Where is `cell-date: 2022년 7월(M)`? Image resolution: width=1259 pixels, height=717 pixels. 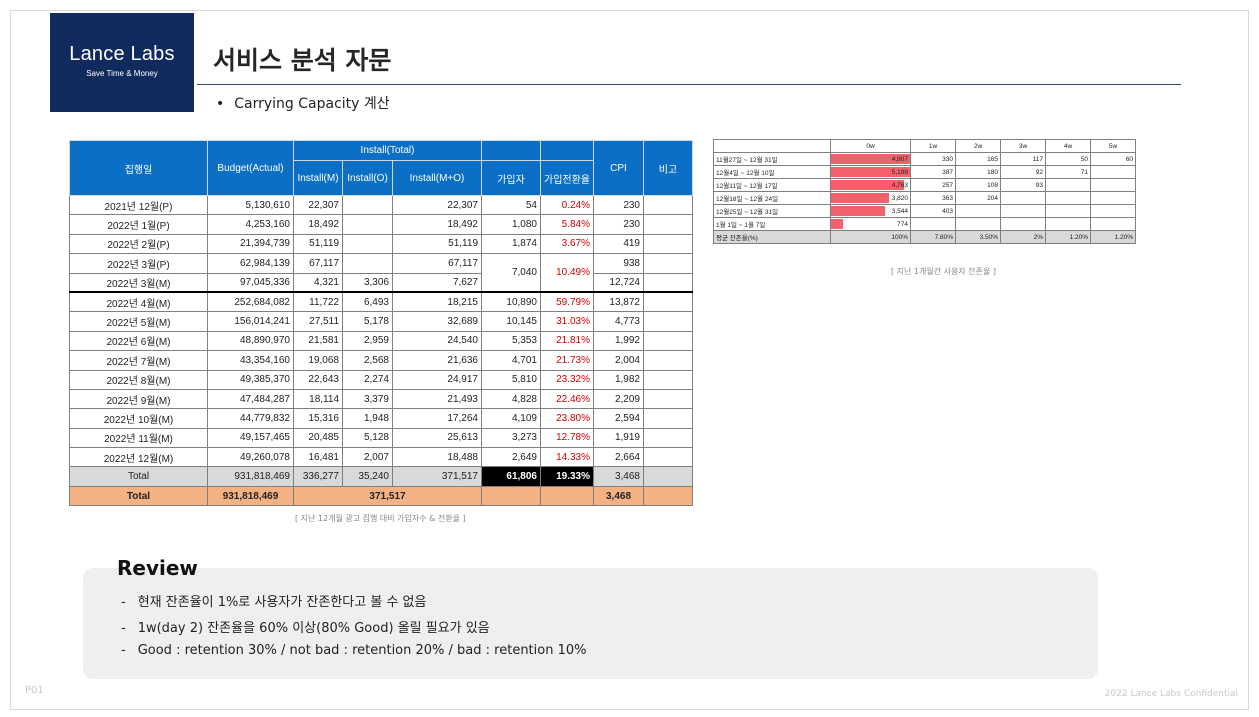 cell-date: 2022년 7월(M) is located at coordinates (138, 360).